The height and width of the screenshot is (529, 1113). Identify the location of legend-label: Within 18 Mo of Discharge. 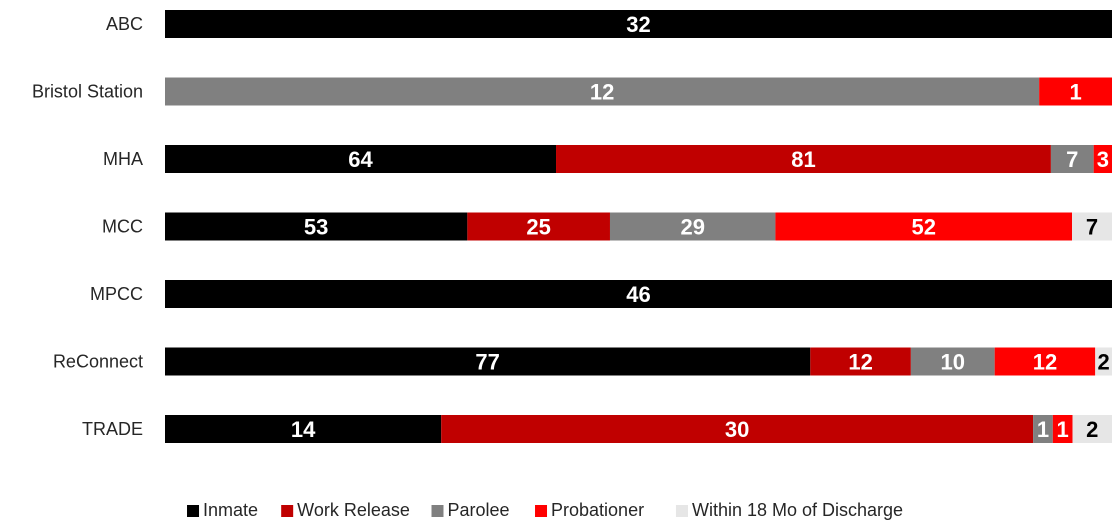
(797, 510).